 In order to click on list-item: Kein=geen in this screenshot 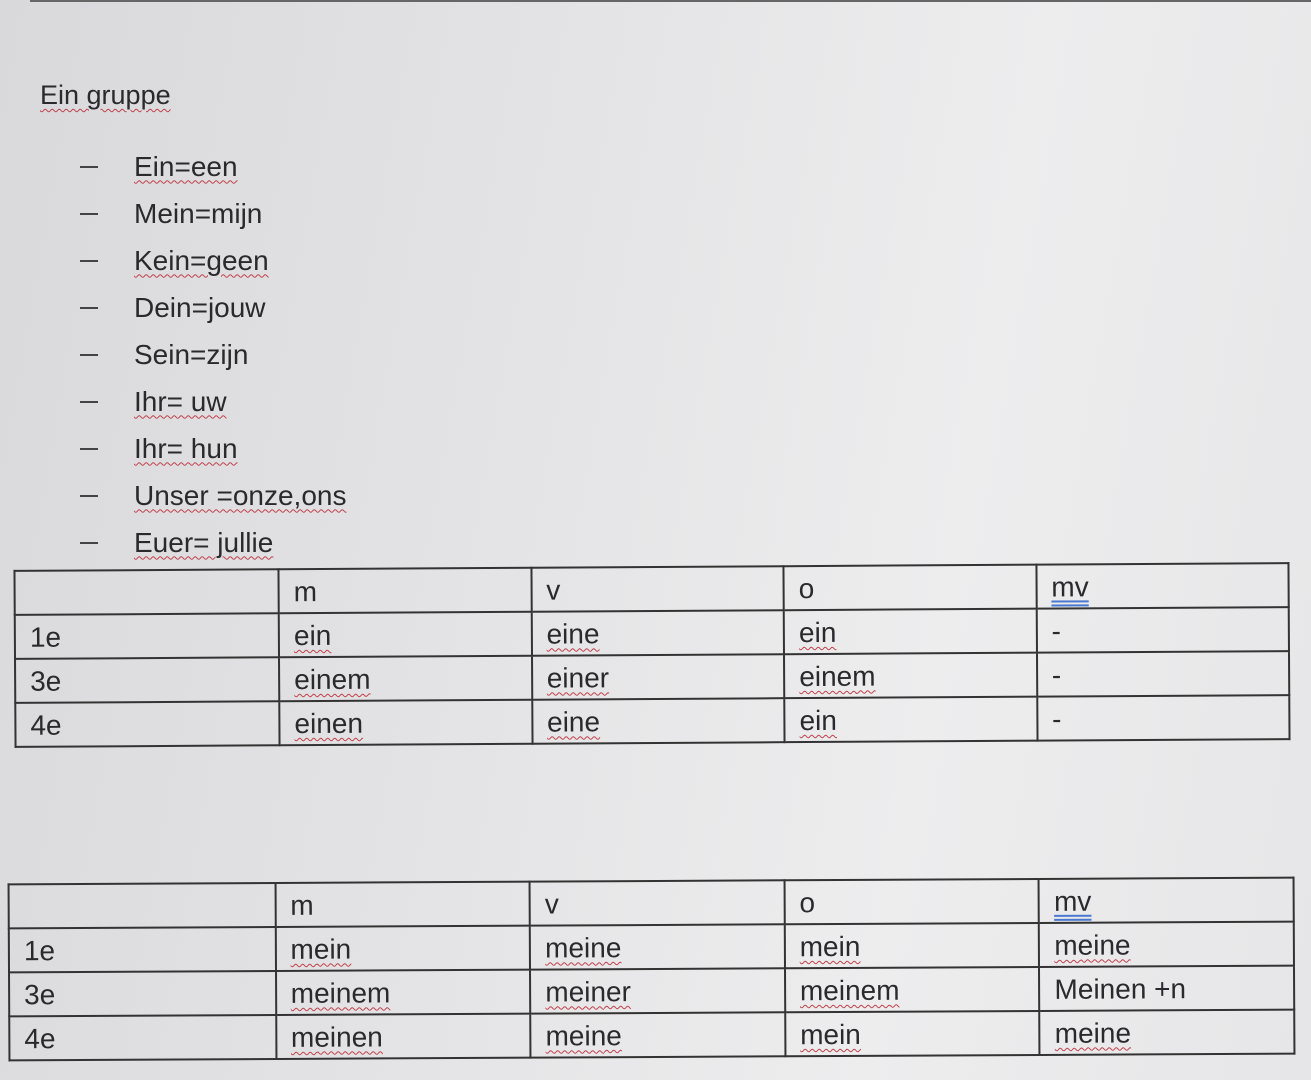, I will do `click(213, 260)`.